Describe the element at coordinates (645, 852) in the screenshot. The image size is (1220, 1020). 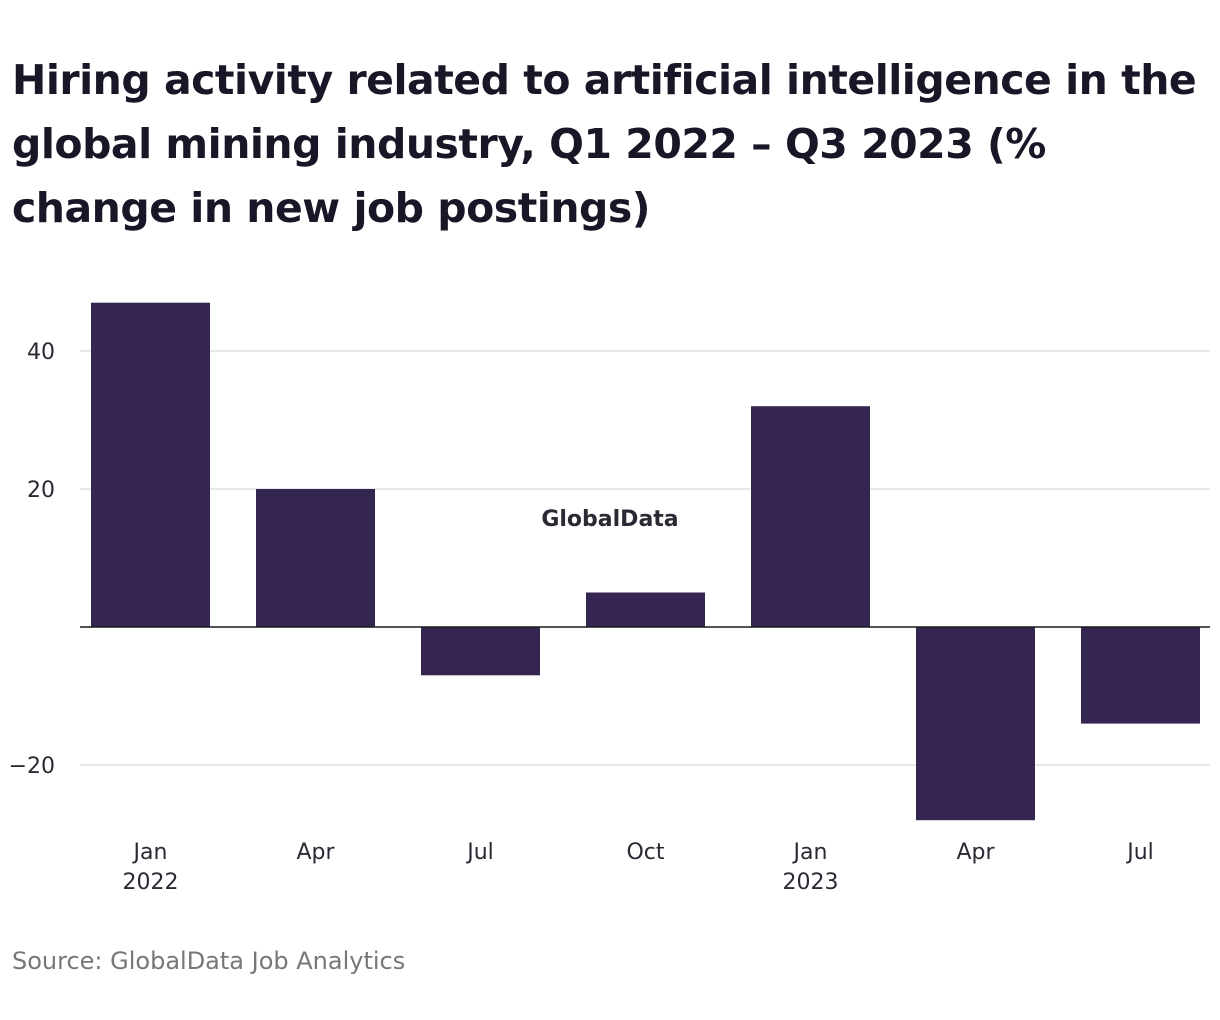
I see `x-tick-label: Oct` at that location.